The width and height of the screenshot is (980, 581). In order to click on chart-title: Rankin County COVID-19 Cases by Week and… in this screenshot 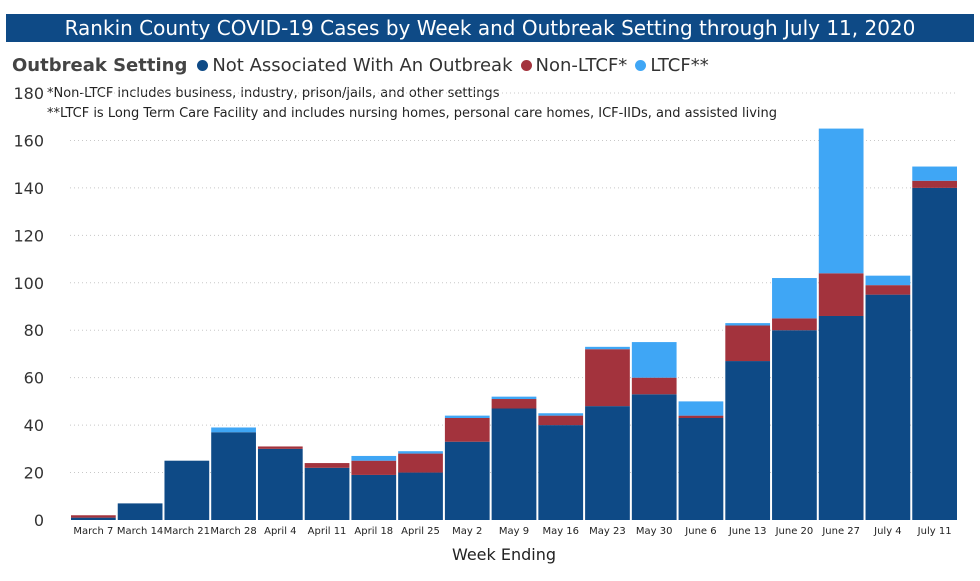, I will do `click(490, 28)`.